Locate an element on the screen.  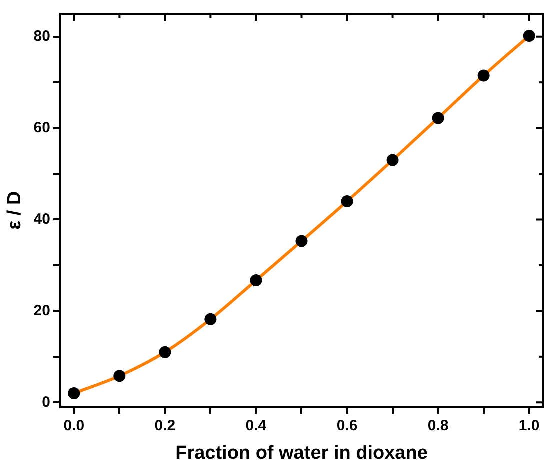
y-axis-title: ε / D is located at coordinates (15, 210).